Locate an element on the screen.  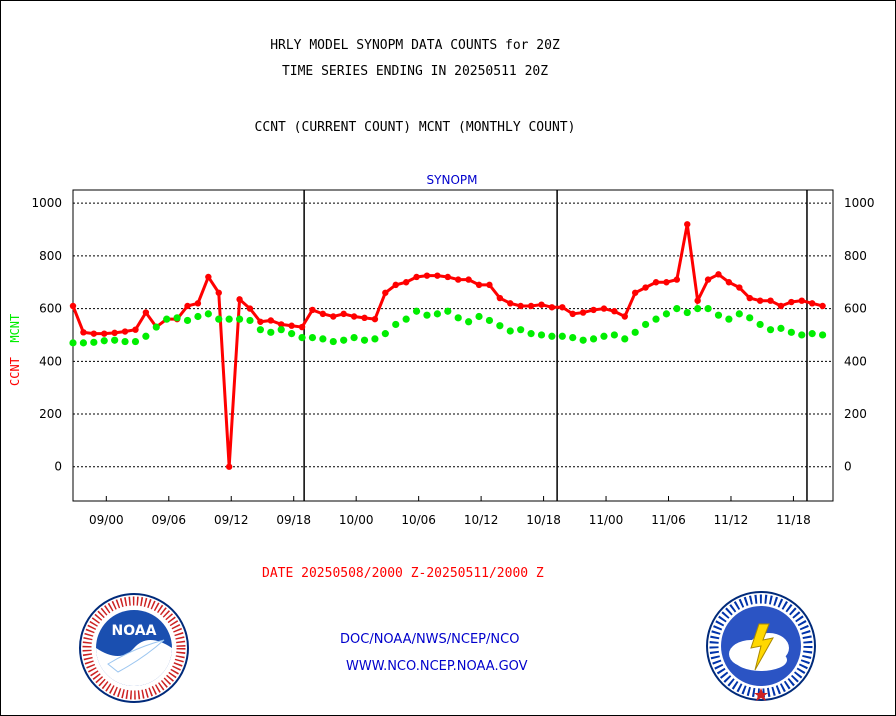
noaa-logo: NOAA is located at coordinates (134, 648).